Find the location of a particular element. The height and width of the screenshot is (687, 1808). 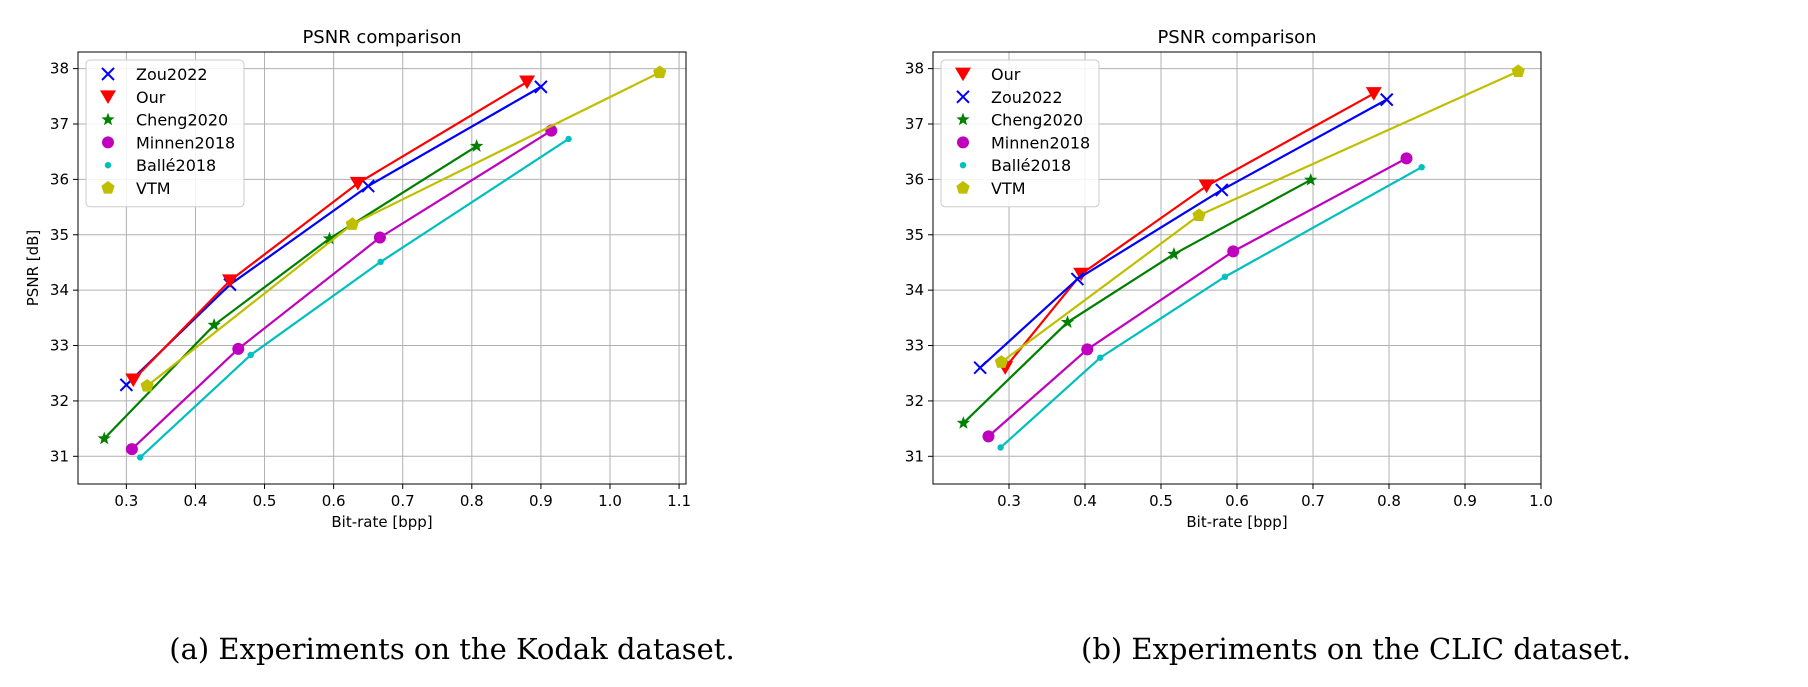

series-line-zou2022 is located at coordinates (1183, 233).